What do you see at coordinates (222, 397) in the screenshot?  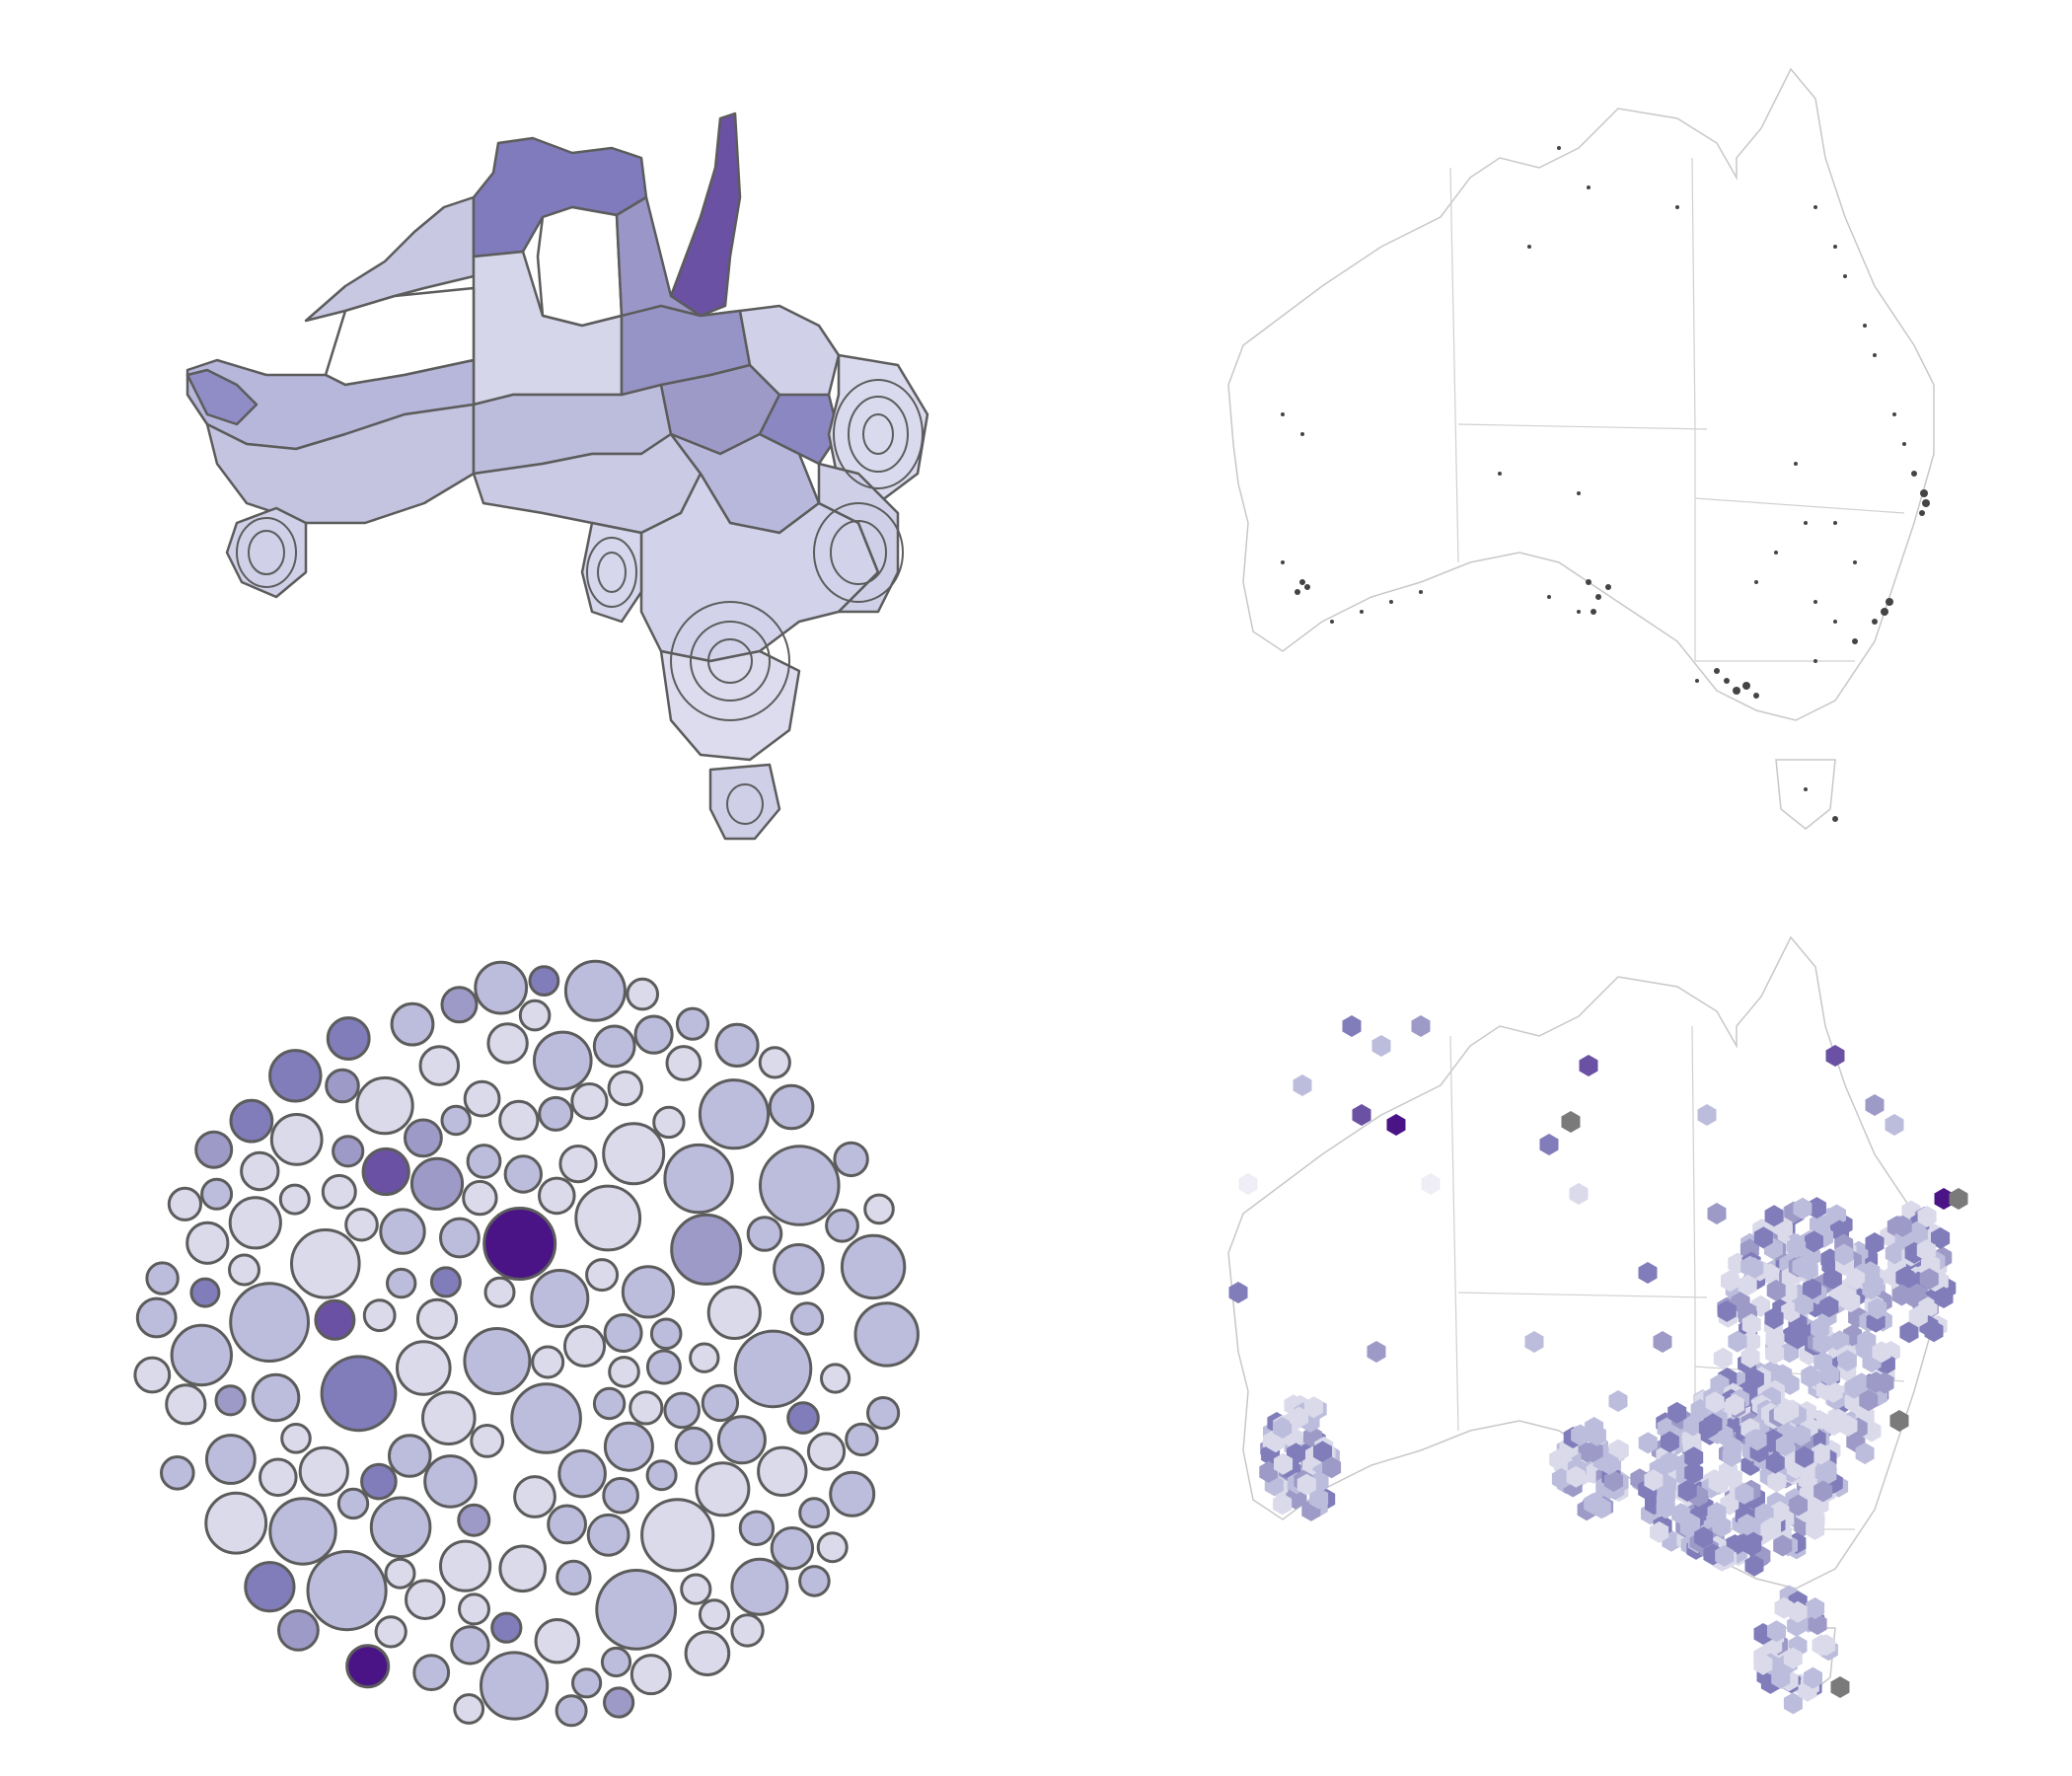 I see `region-pilbara-purple` at bounding box center [222, 397].